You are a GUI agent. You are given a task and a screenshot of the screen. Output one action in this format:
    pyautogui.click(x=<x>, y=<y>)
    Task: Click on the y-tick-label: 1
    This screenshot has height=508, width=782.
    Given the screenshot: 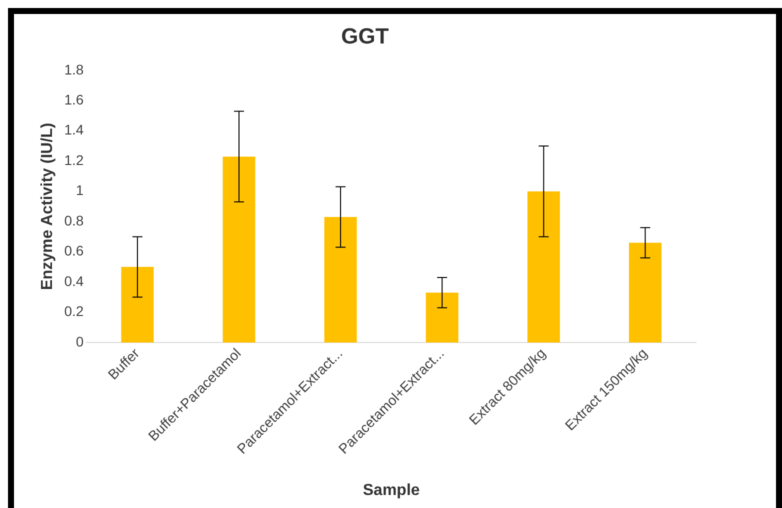 What is the action you would take?
    pyautogui.click(x=80, y=190)
    